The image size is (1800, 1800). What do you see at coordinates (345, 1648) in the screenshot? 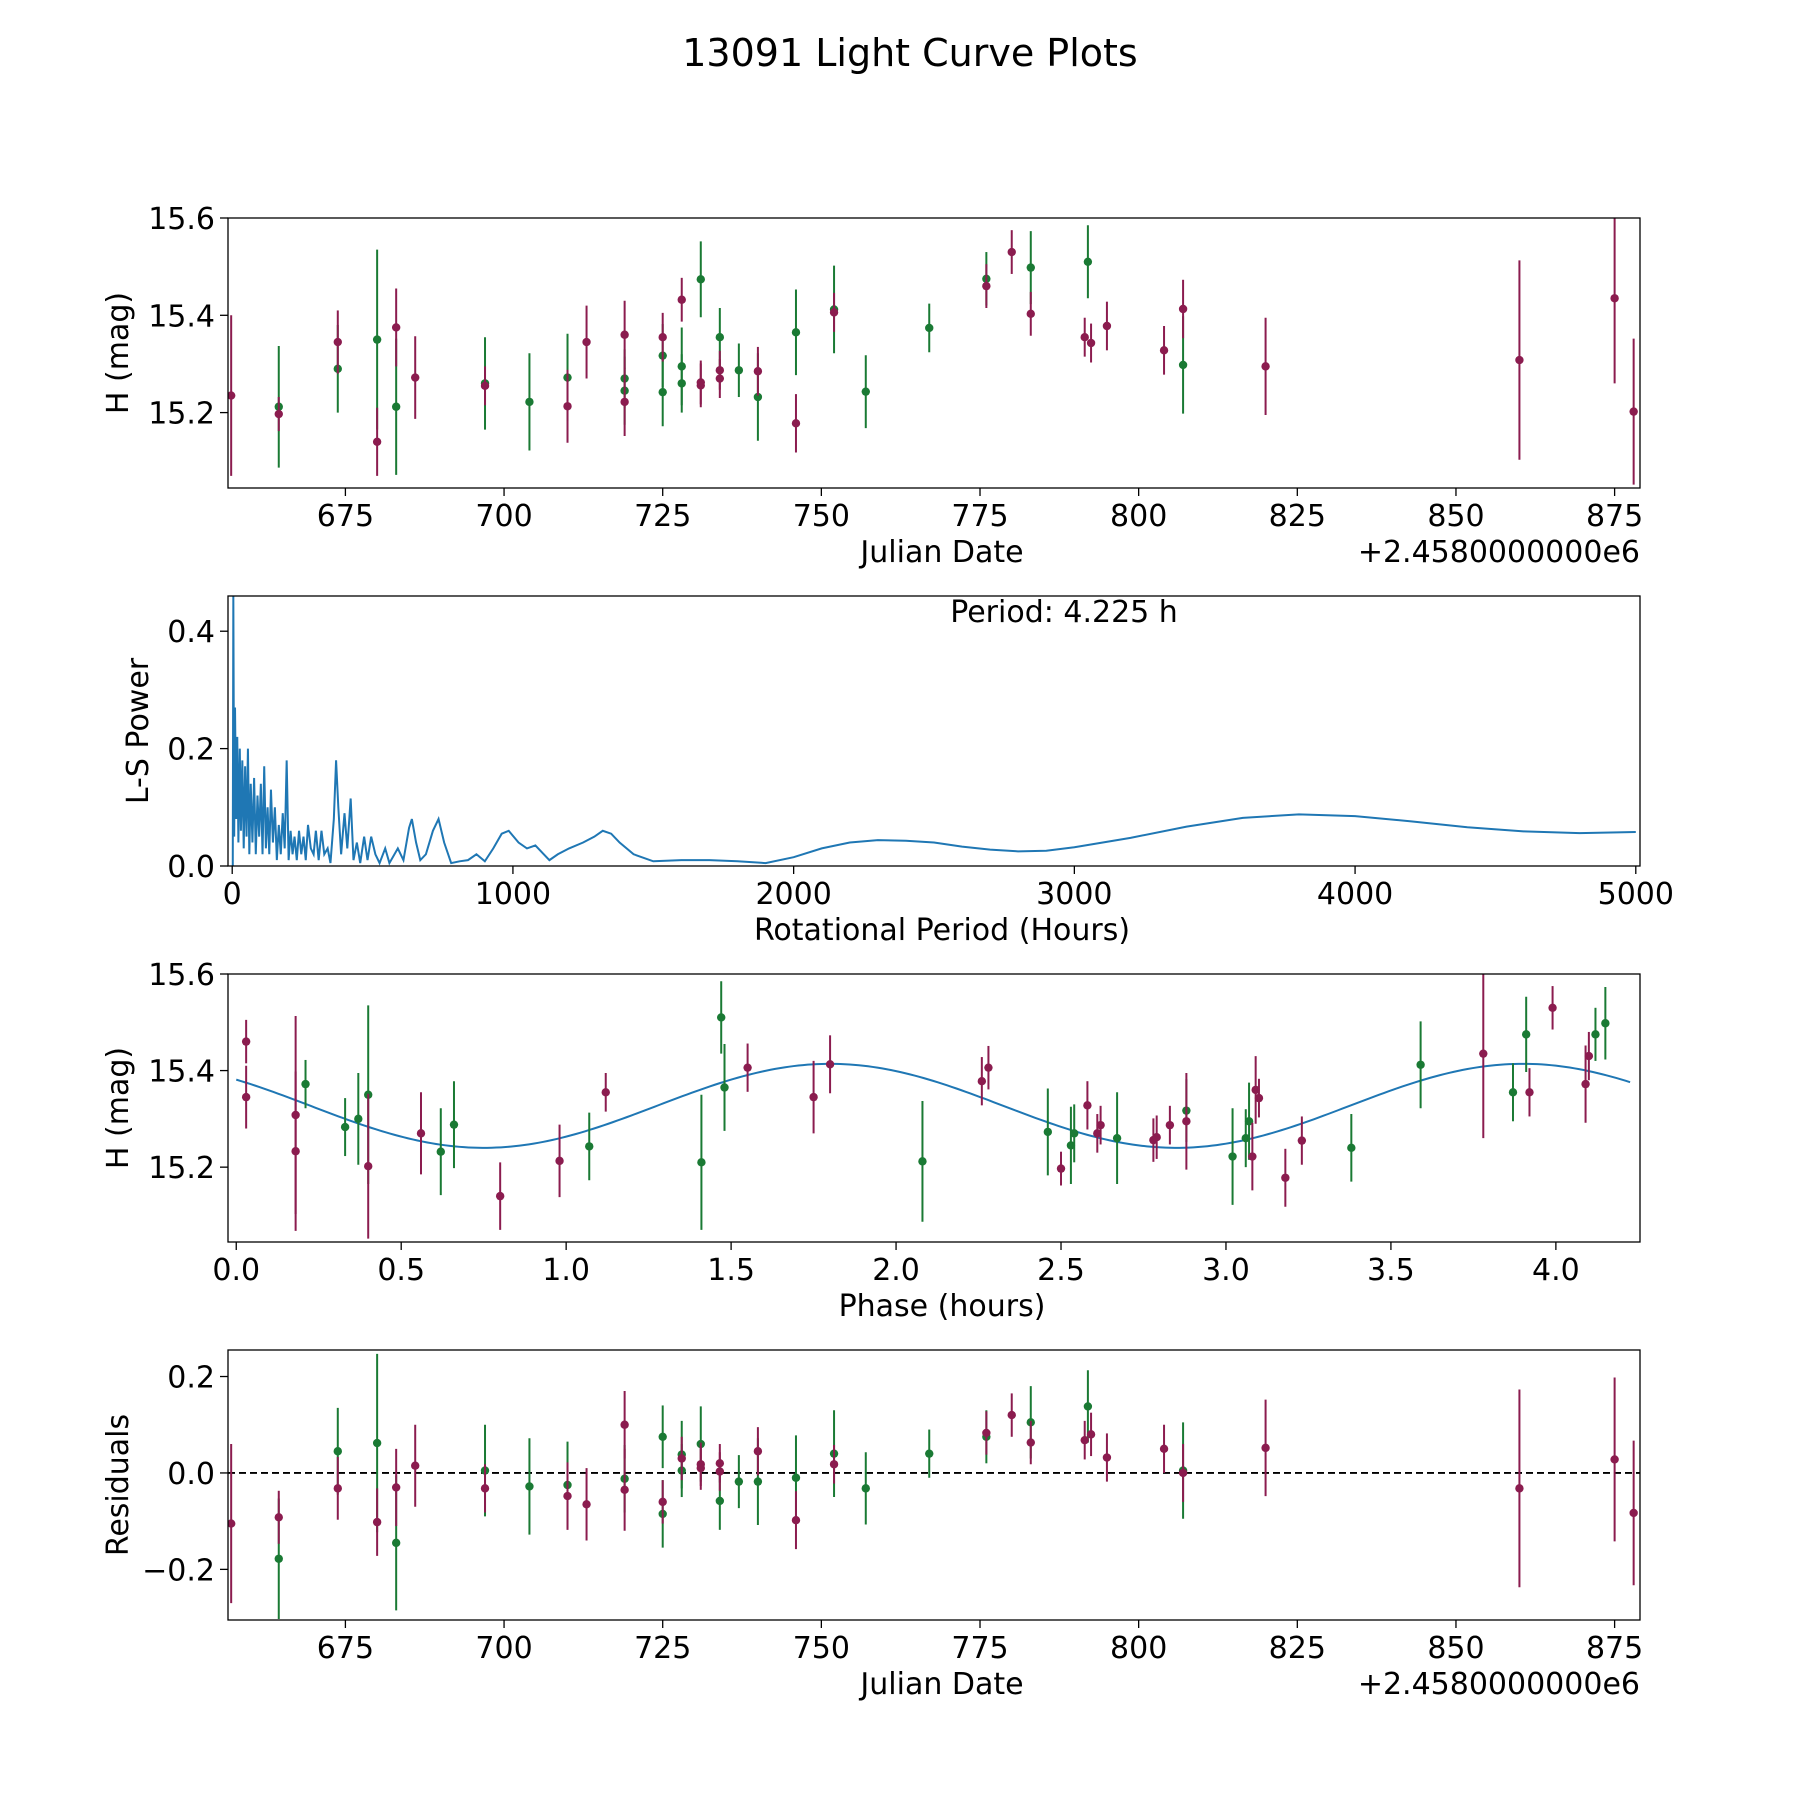
I see `x-tick-label: 675` at bounding box center [345, 1648].